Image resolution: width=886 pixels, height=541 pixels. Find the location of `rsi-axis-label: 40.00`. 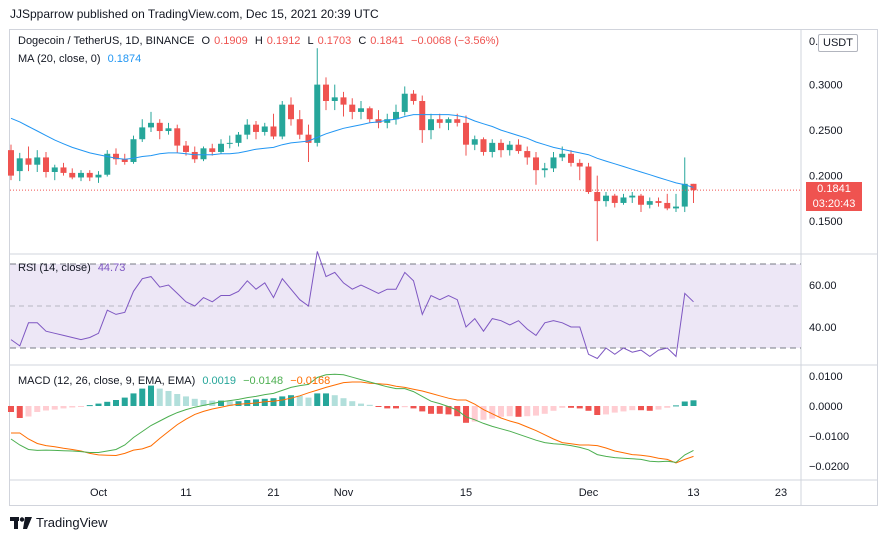

rsi-axis-label: 40.00 is located at coordinates (823, 328).